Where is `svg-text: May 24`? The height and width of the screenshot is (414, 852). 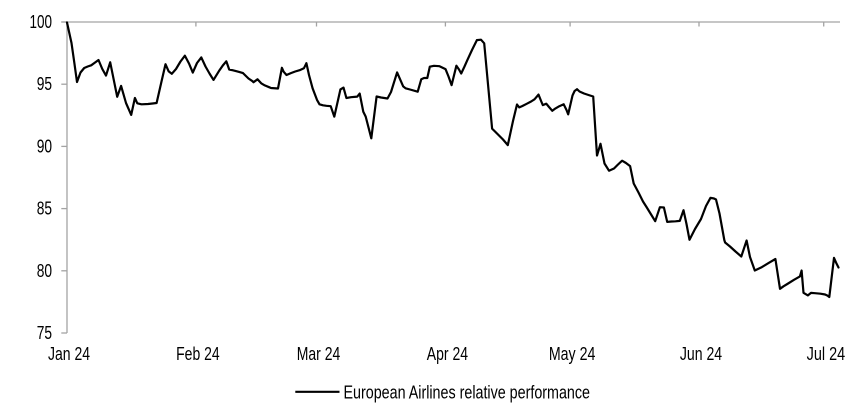 svg-text: May 24 is located at coordinates (572, 353).